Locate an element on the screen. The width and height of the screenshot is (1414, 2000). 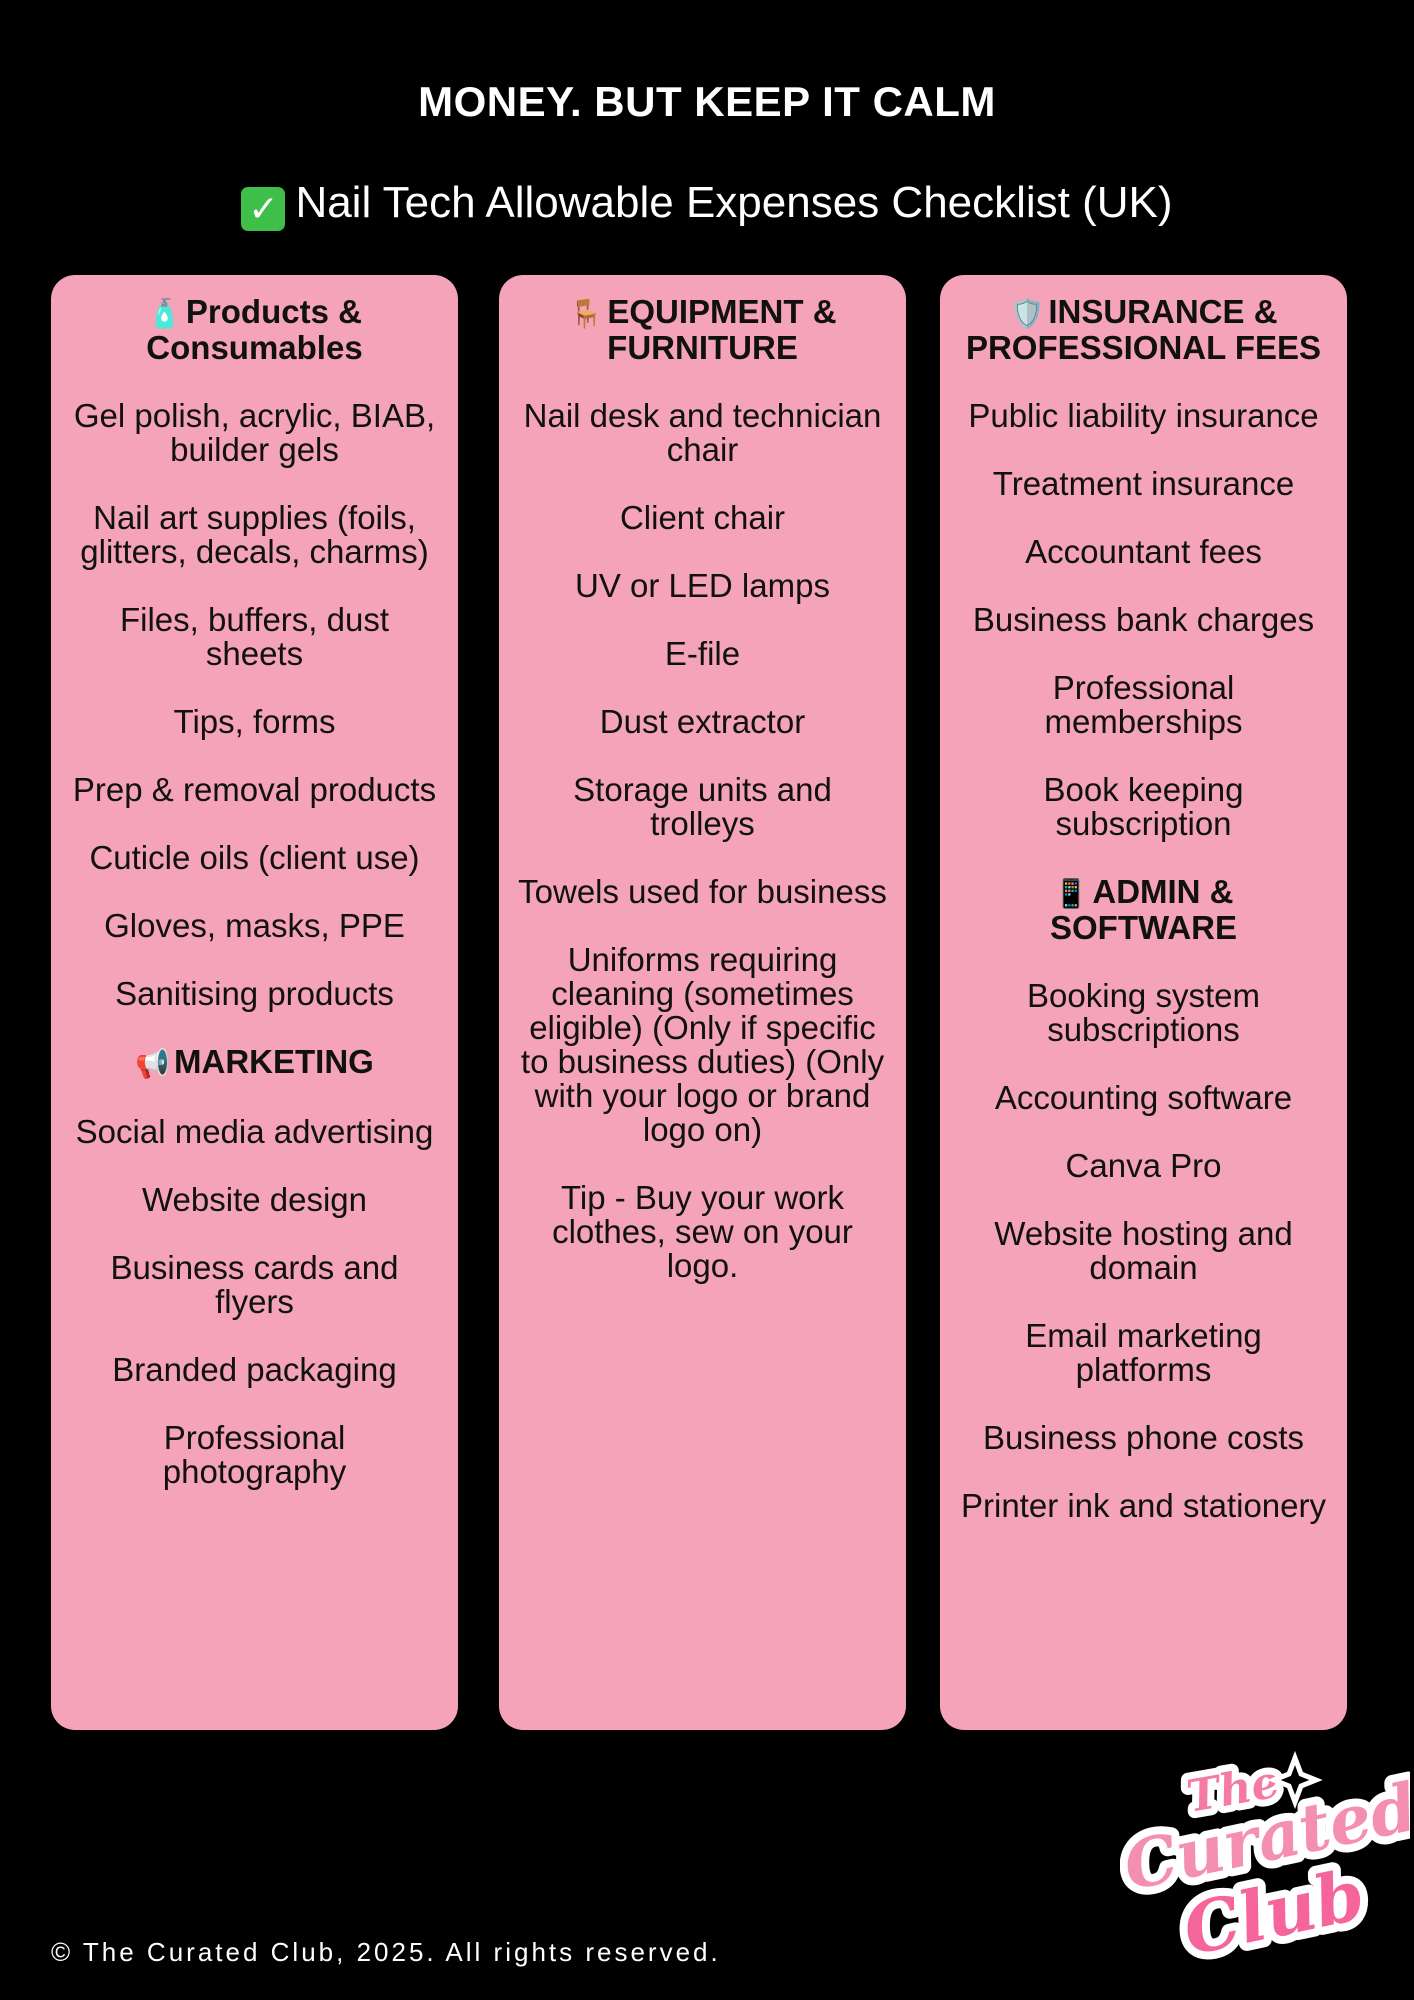
checklist-item: Booking system subscriptions is located at coordinates (1143, 1012).